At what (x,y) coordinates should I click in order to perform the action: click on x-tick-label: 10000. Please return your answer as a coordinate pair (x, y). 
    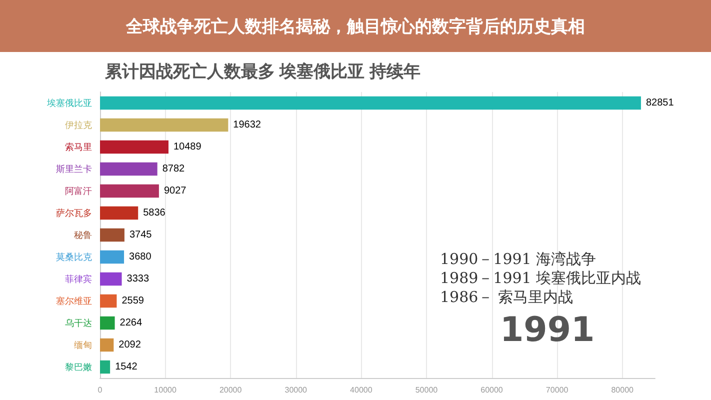
    Looking at the image, I should click on (165, 390).